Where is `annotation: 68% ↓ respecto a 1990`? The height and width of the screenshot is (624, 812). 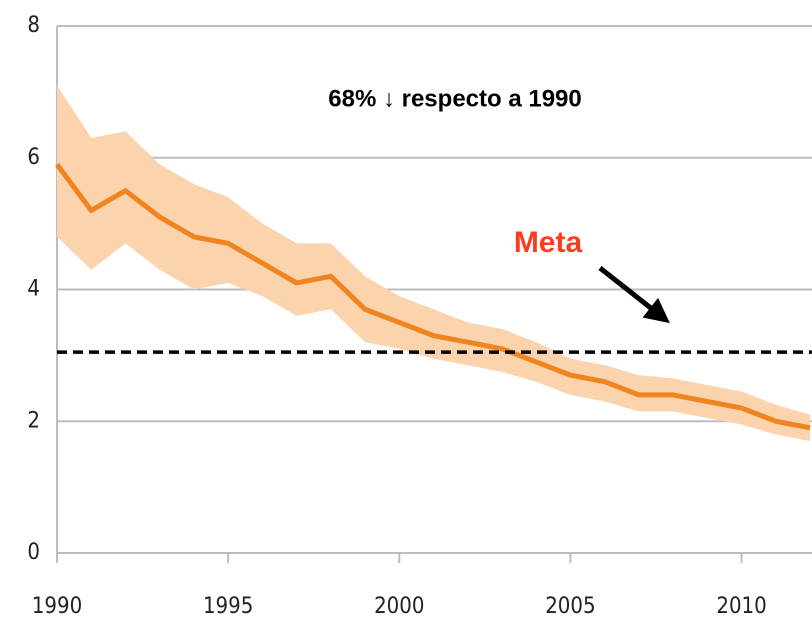 annotation: 68% ↓ respecto a 1990 is located at coordinates (455, 98).